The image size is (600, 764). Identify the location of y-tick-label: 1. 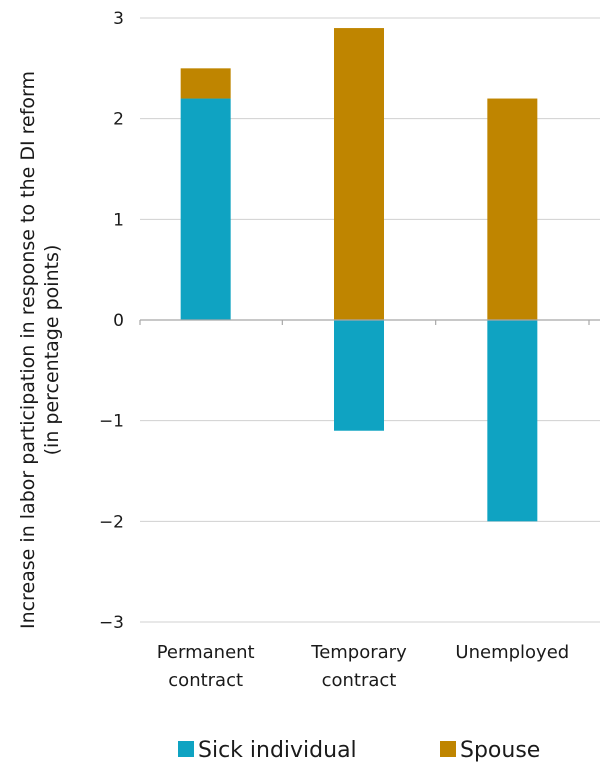
(118, 220).